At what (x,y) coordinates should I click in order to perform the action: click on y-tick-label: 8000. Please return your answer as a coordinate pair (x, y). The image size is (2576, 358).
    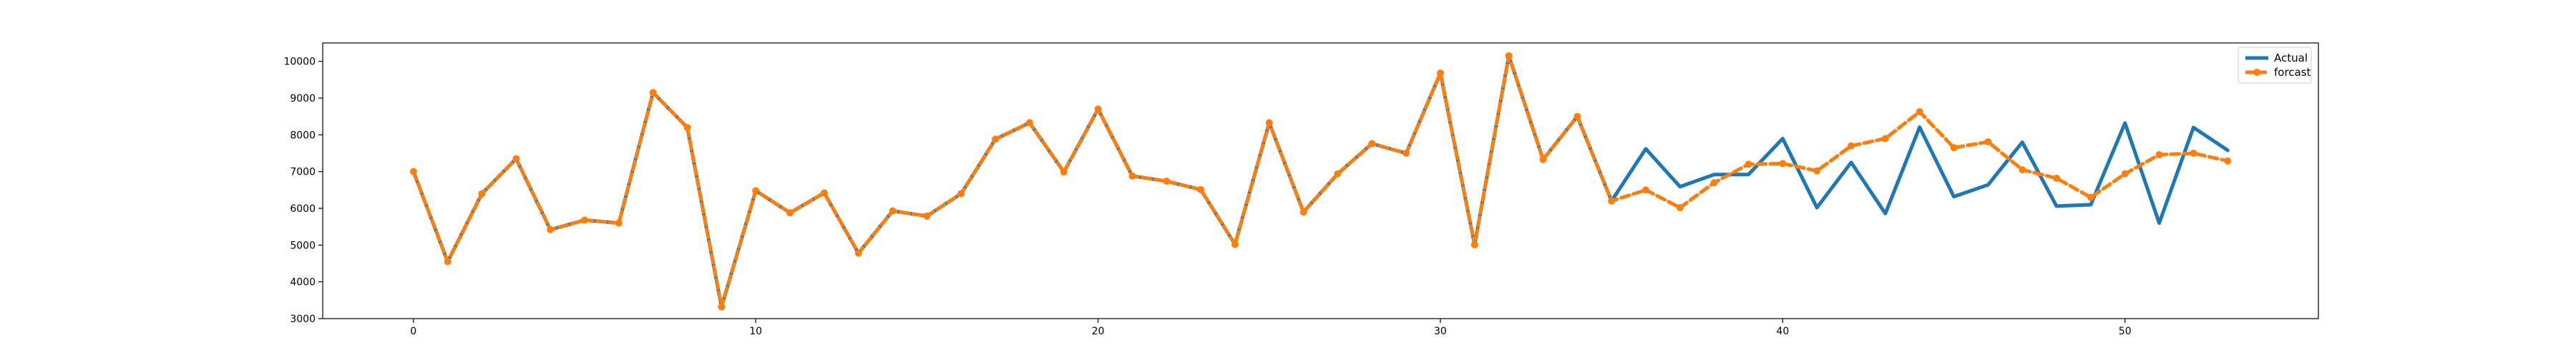
    Looking at the image, I should click on (303, 135).